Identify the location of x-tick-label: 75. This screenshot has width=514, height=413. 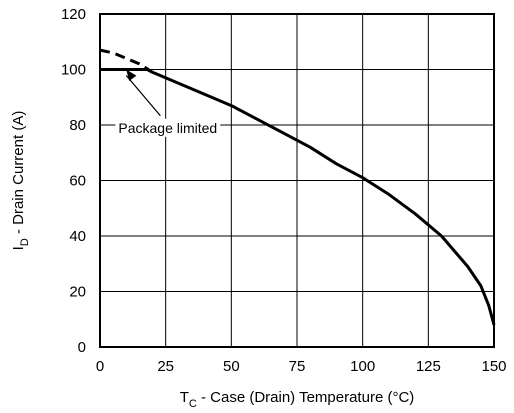
(297, 366).